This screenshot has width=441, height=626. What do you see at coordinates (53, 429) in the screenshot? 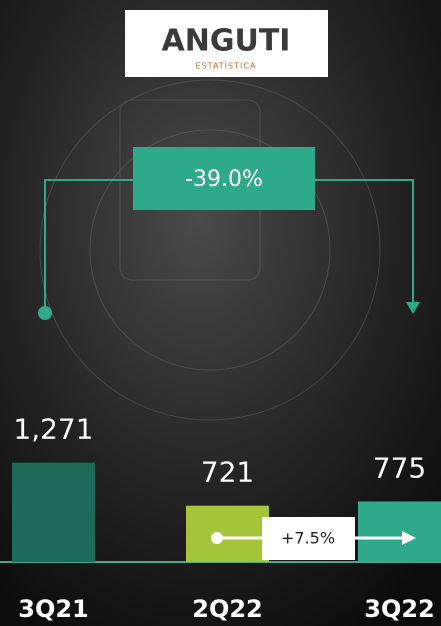
I see `value-label: 1,271` at bounding box center [53, 429].